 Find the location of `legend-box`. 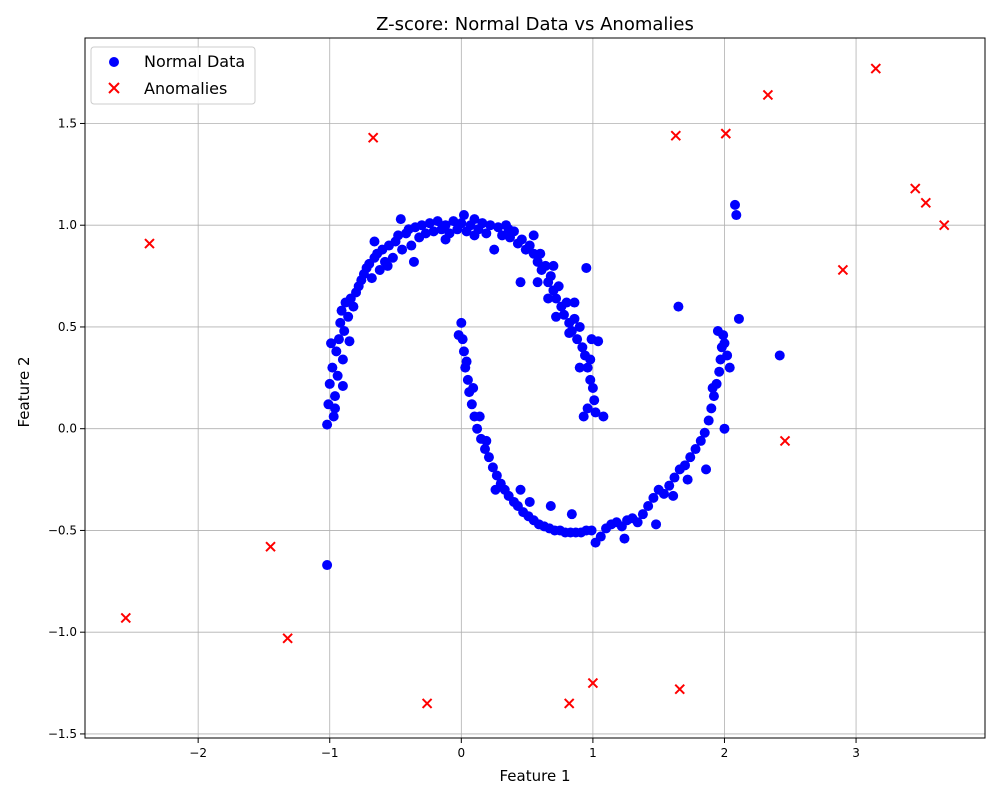

legend-box is located at coordinates (173, 75).